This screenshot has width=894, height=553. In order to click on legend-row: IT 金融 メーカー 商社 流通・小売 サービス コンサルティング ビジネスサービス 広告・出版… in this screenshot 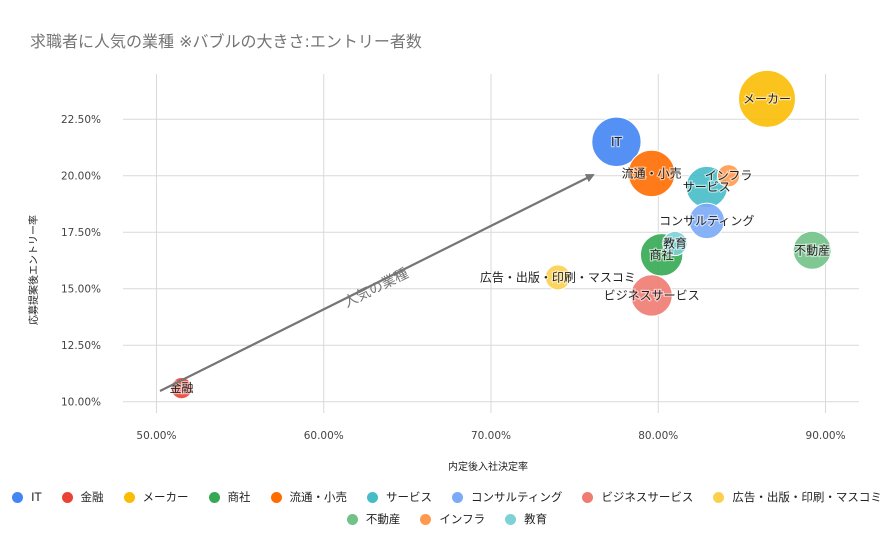, I will do `click(447, 497)`.